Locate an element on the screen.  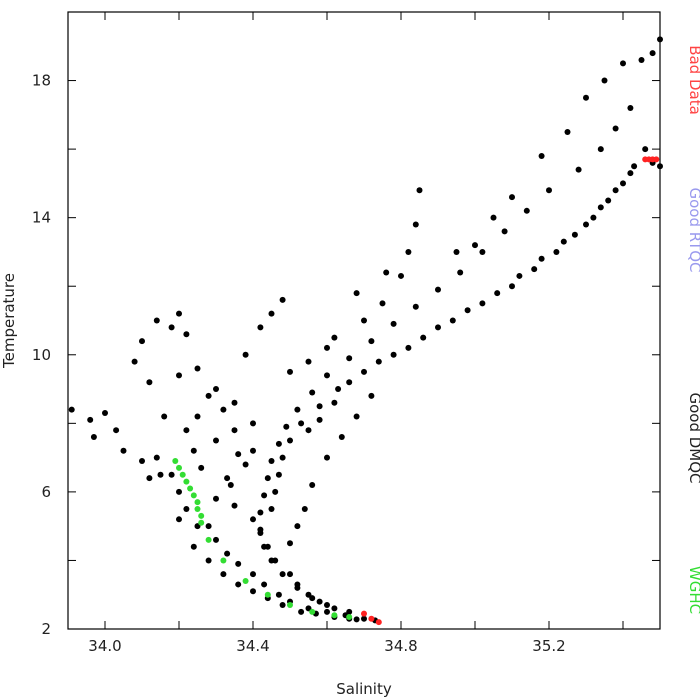
legend-entry-3: WGHC is located at coordinates (693, 590).